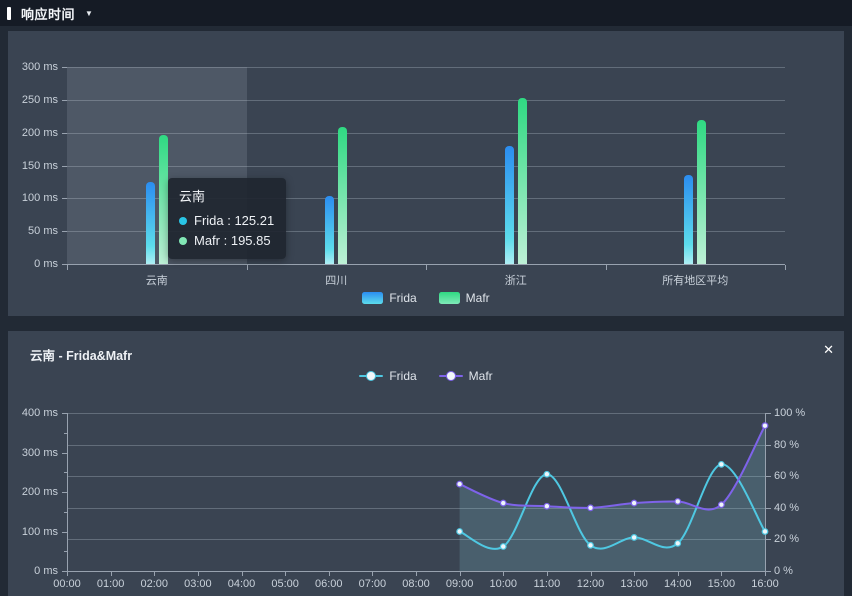 The width and height of the screenshot is (852, 596). What do you see at coordinates (67, 584) in the screenshot?
I see `x-axis-time-label: 00:00` at bounding box center [67, 584].